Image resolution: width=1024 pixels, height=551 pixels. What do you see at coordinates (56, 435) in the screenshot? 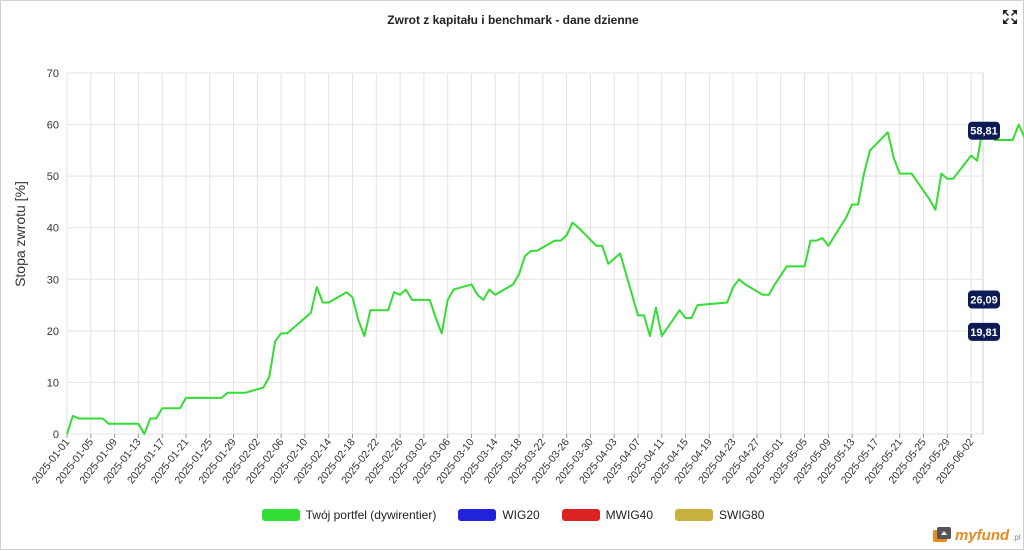
I see `y-tick-label: 0` at bounding box center [56, 435].